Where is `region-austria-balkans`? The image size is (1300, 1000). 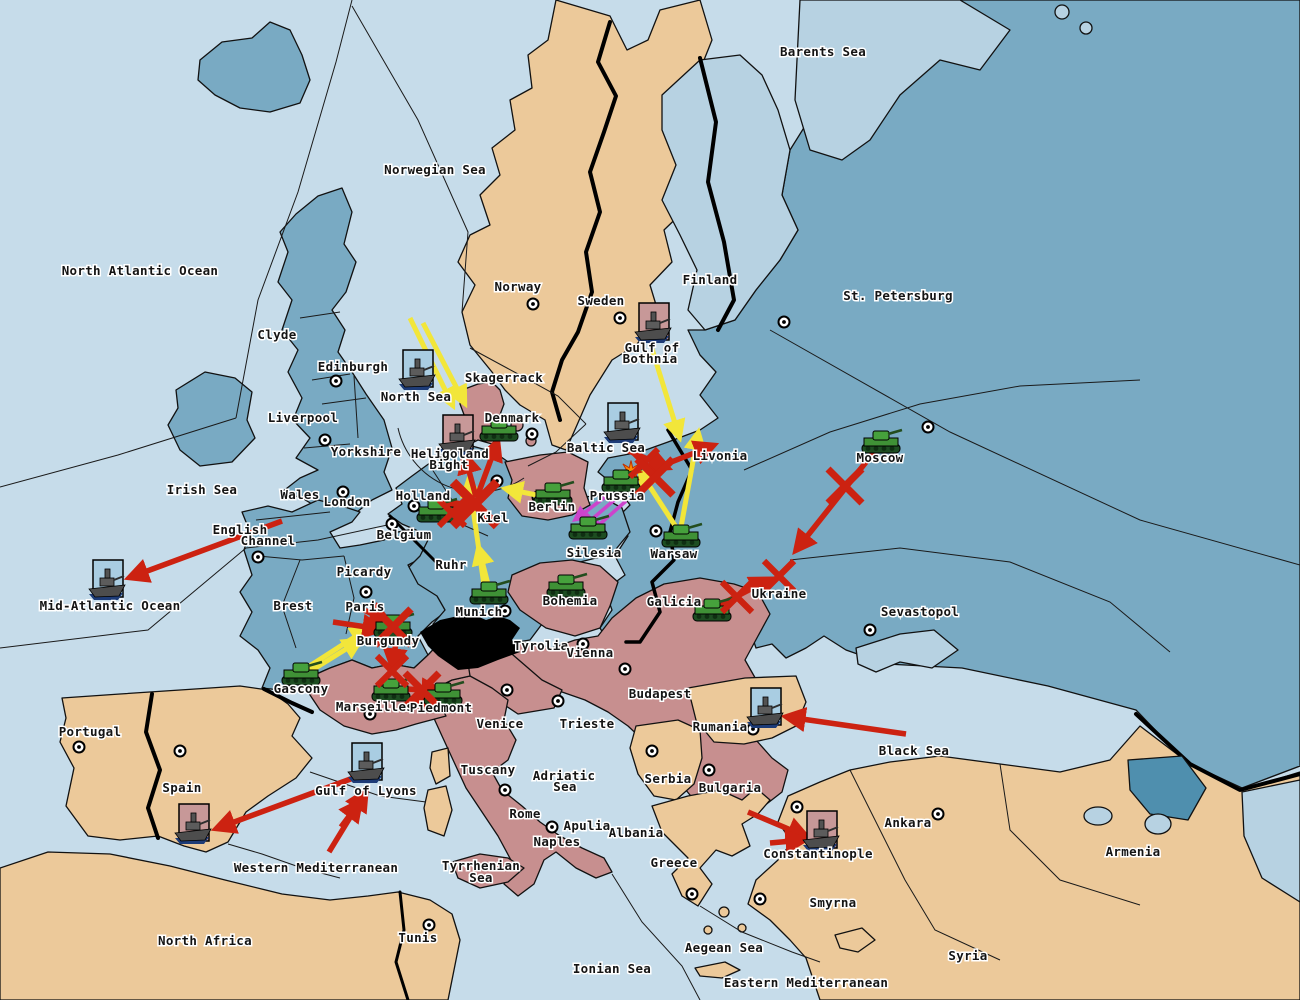 region-austria-balkans is located at coordinates (646, 696).